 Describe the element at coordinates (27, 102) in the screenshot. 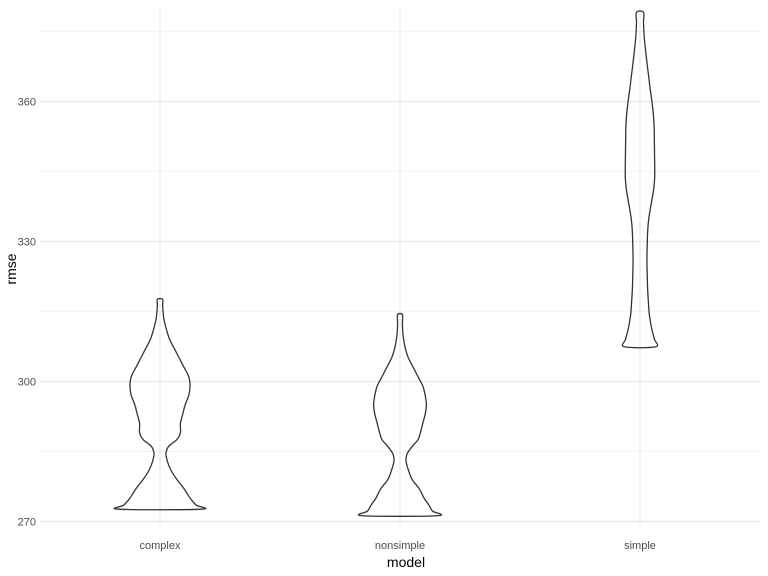

I see `y-tick-label: 360` at that location.